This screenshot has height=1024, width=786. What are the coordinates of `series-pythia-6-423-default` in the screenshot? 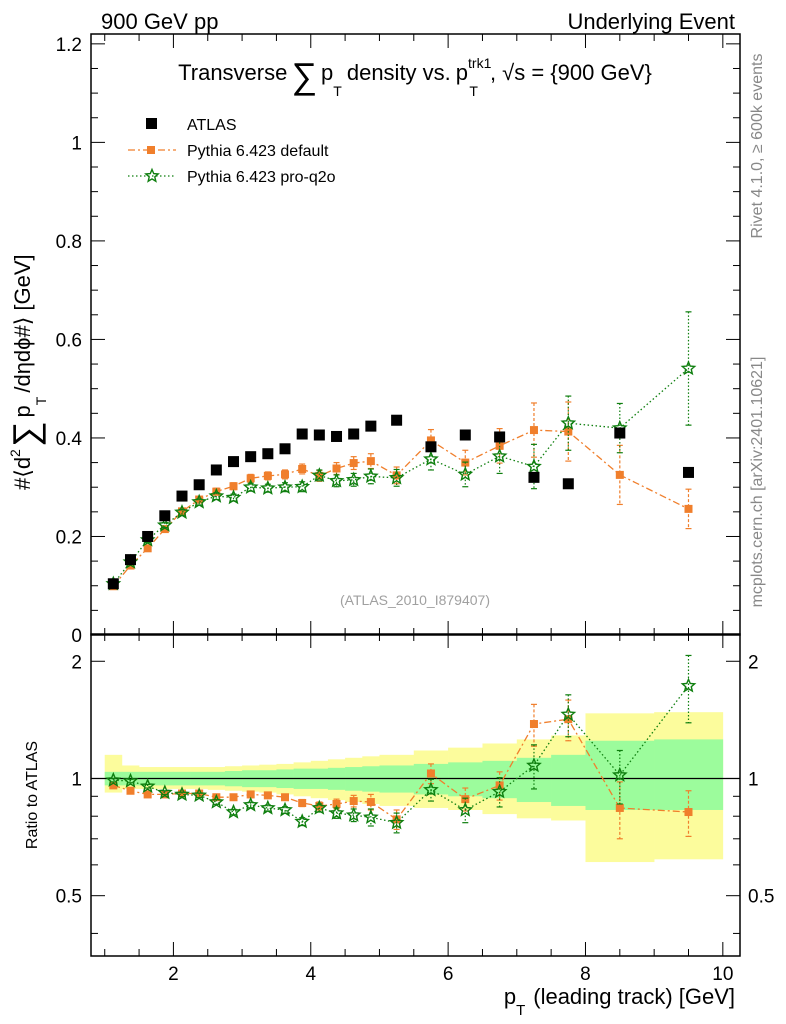 It's located at (401, 496).